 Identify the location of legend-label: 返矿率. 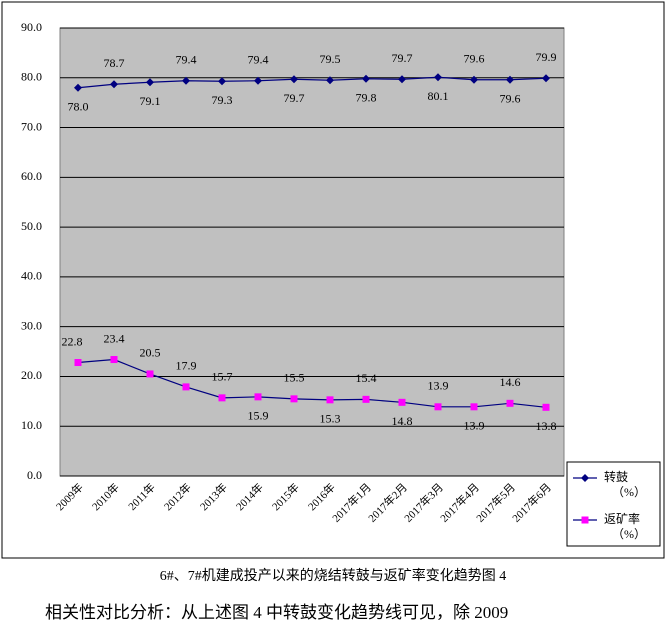
(622, 518).